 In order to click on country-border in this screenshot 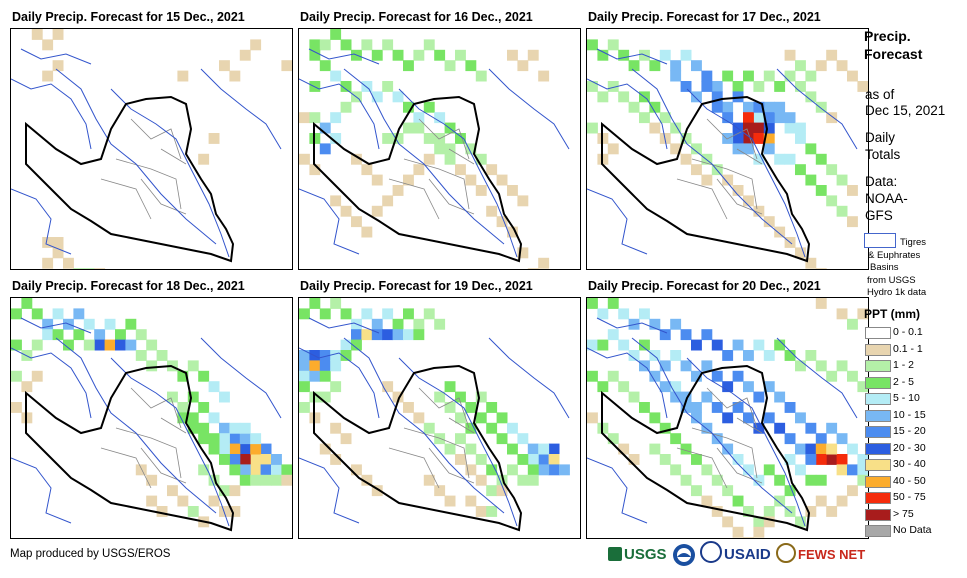, I will do `click(706, 179)`.